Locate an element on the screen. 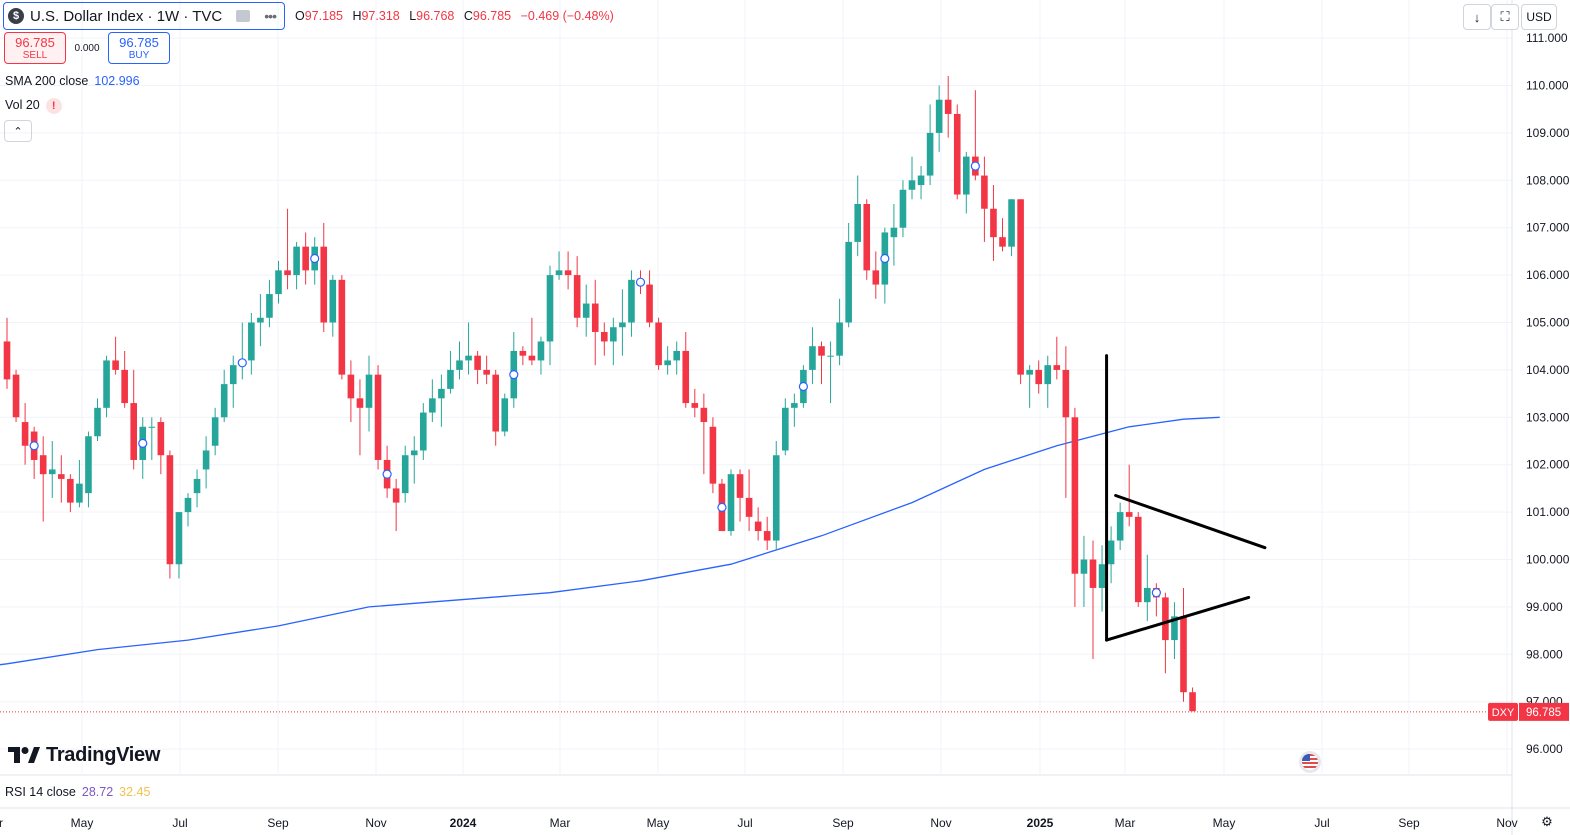 This screenshot has width=1570, height=835. x-tick-label: May is located at coordinates (658, 823).